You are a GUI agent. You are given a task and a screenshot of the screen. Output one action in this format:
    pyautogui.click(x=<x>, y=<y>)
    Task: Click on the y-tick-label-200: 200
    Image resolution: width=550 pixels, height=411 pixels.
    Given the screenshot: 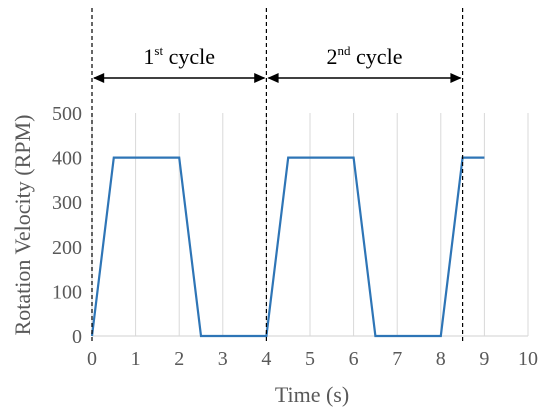 What is the action you would take?
    pyautogui.click(x=67, y=248)
    